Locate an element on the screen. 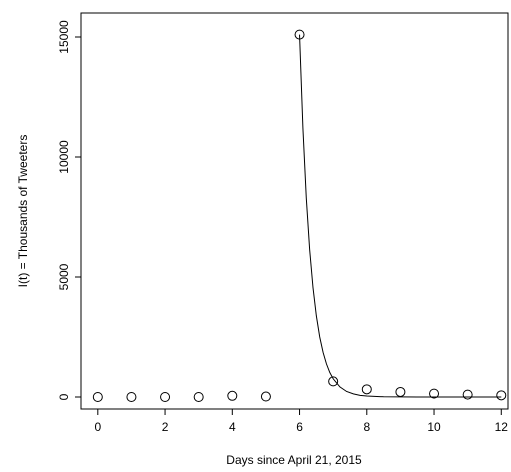  x-tick-label: 0 is located at coordinates (97, 427).